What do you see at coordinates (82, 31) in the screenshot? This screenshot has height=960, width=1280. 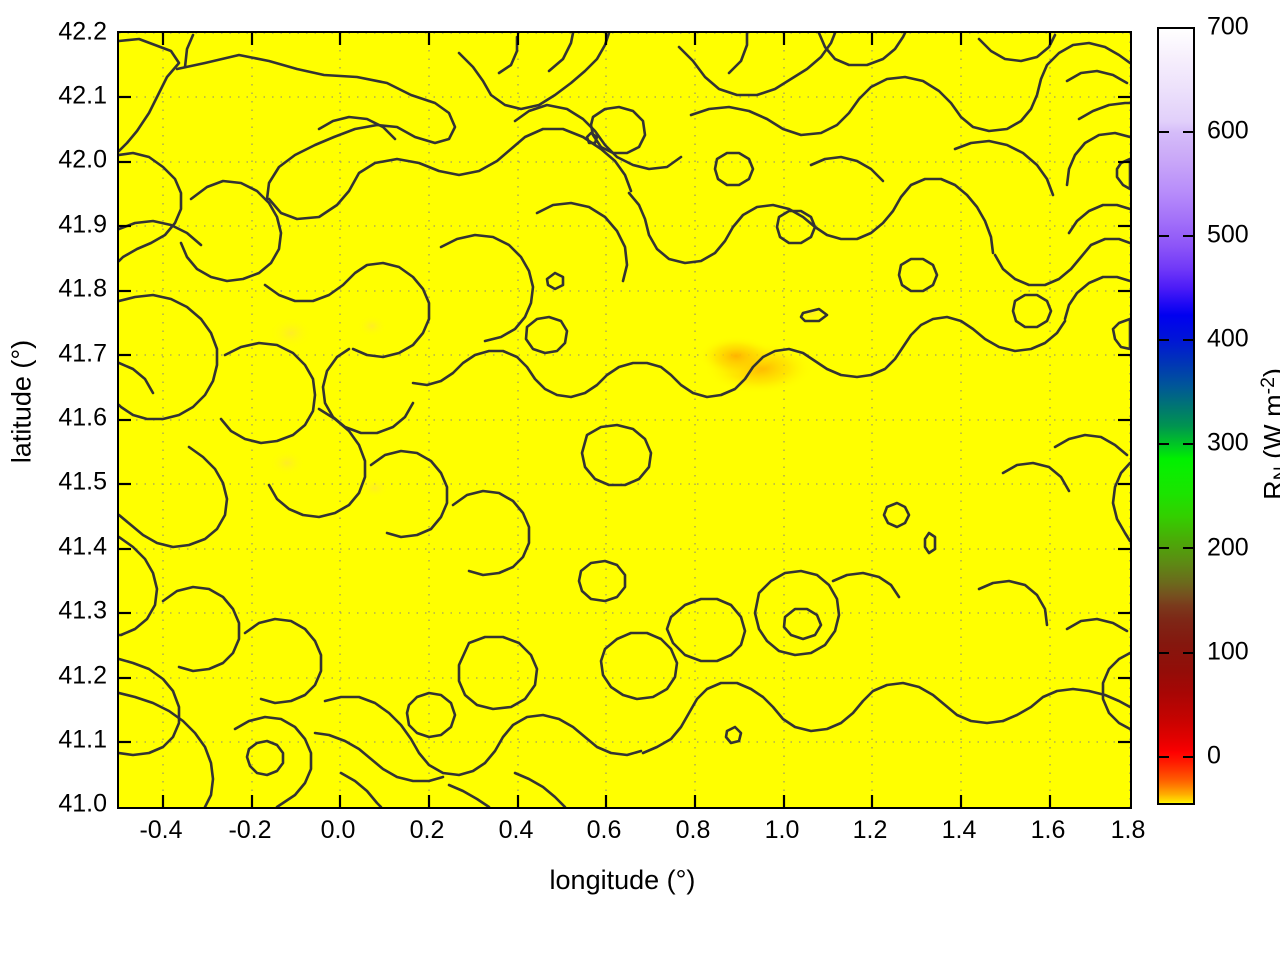 I see `y-tick-label-42-2: 42.2` at bounding box center [82, 31].